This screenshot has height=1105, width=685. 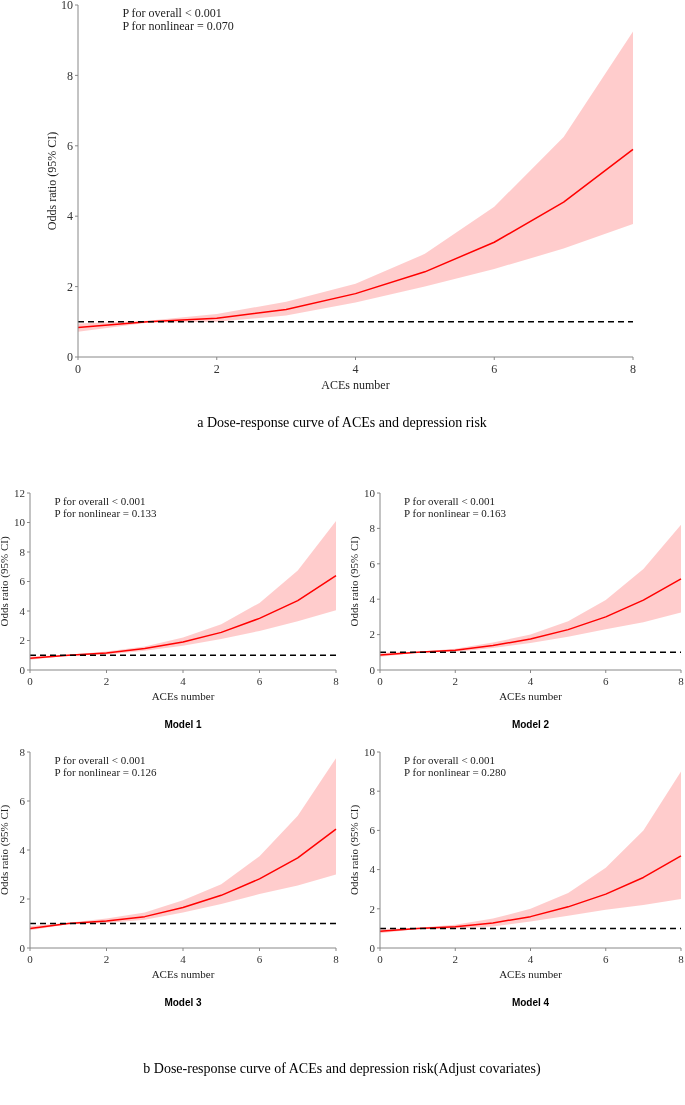 I want to click on text: Model 3, so click(x=183, y=1002).